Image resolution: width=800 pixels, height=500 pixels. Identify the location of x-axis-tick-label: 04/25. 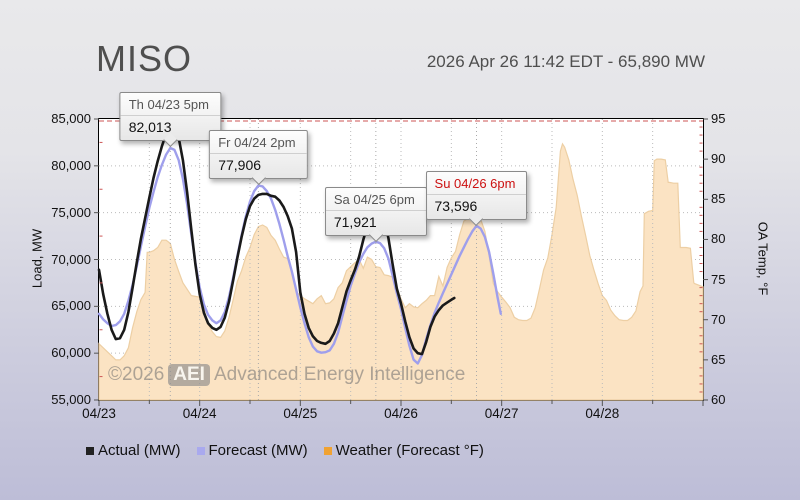
(300, 413).